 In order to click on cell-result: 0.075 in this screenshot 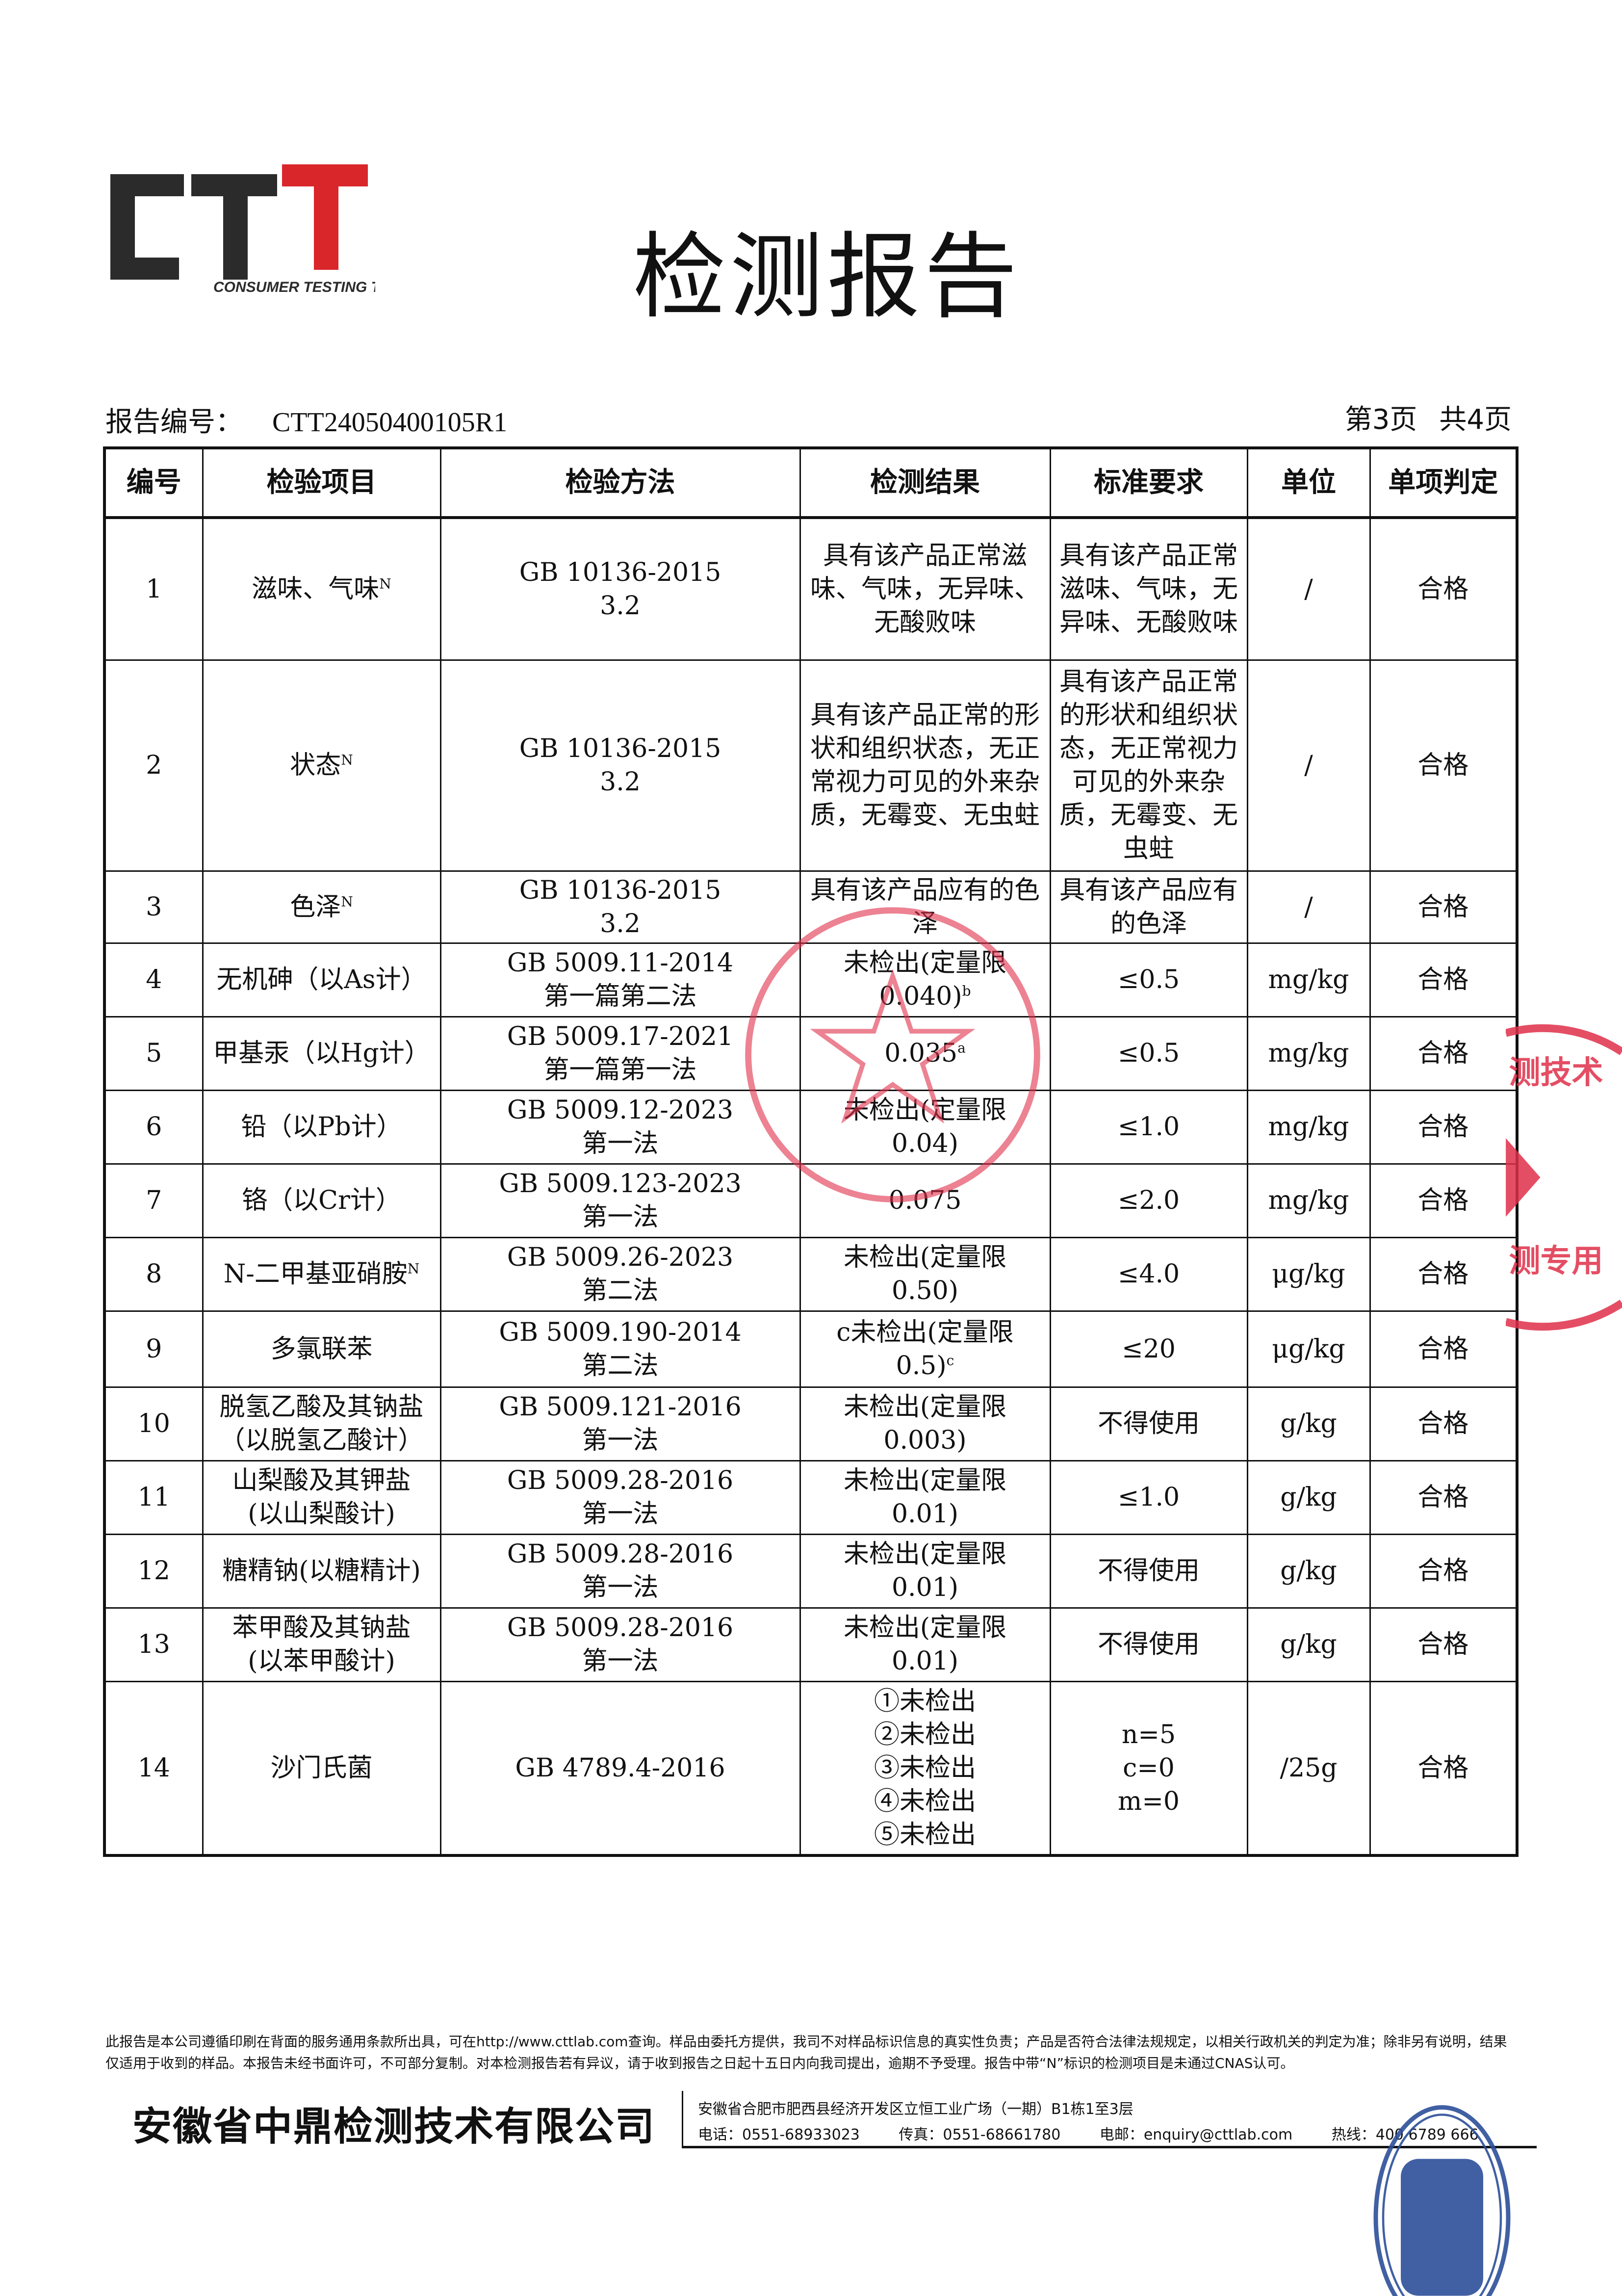, I will do `click(925, 1200)`.